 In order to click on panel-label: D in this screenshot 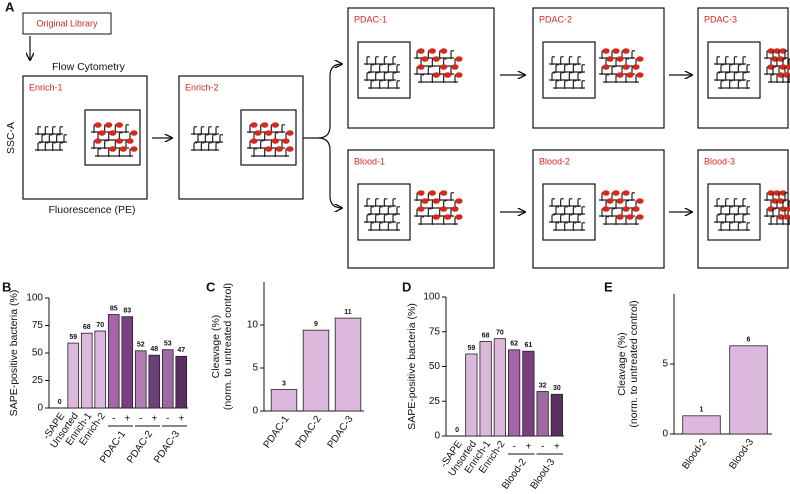, I will do `click(406, 286)`.